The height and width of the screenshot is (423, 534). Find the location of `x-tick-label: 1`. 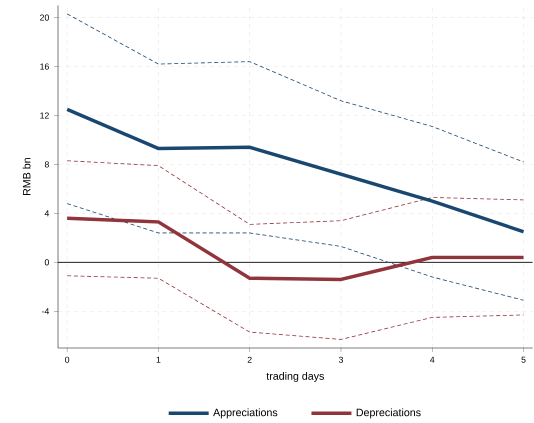

x-tick-label: 1 is located at coordinates (158, 359).